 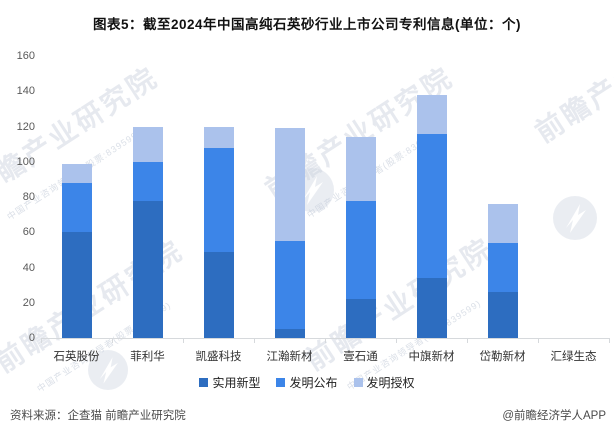 What do you see at coordinates (236, 383) in the screenshot?
I see `legend-label: 实用新型` at bounding box center [236, 383].